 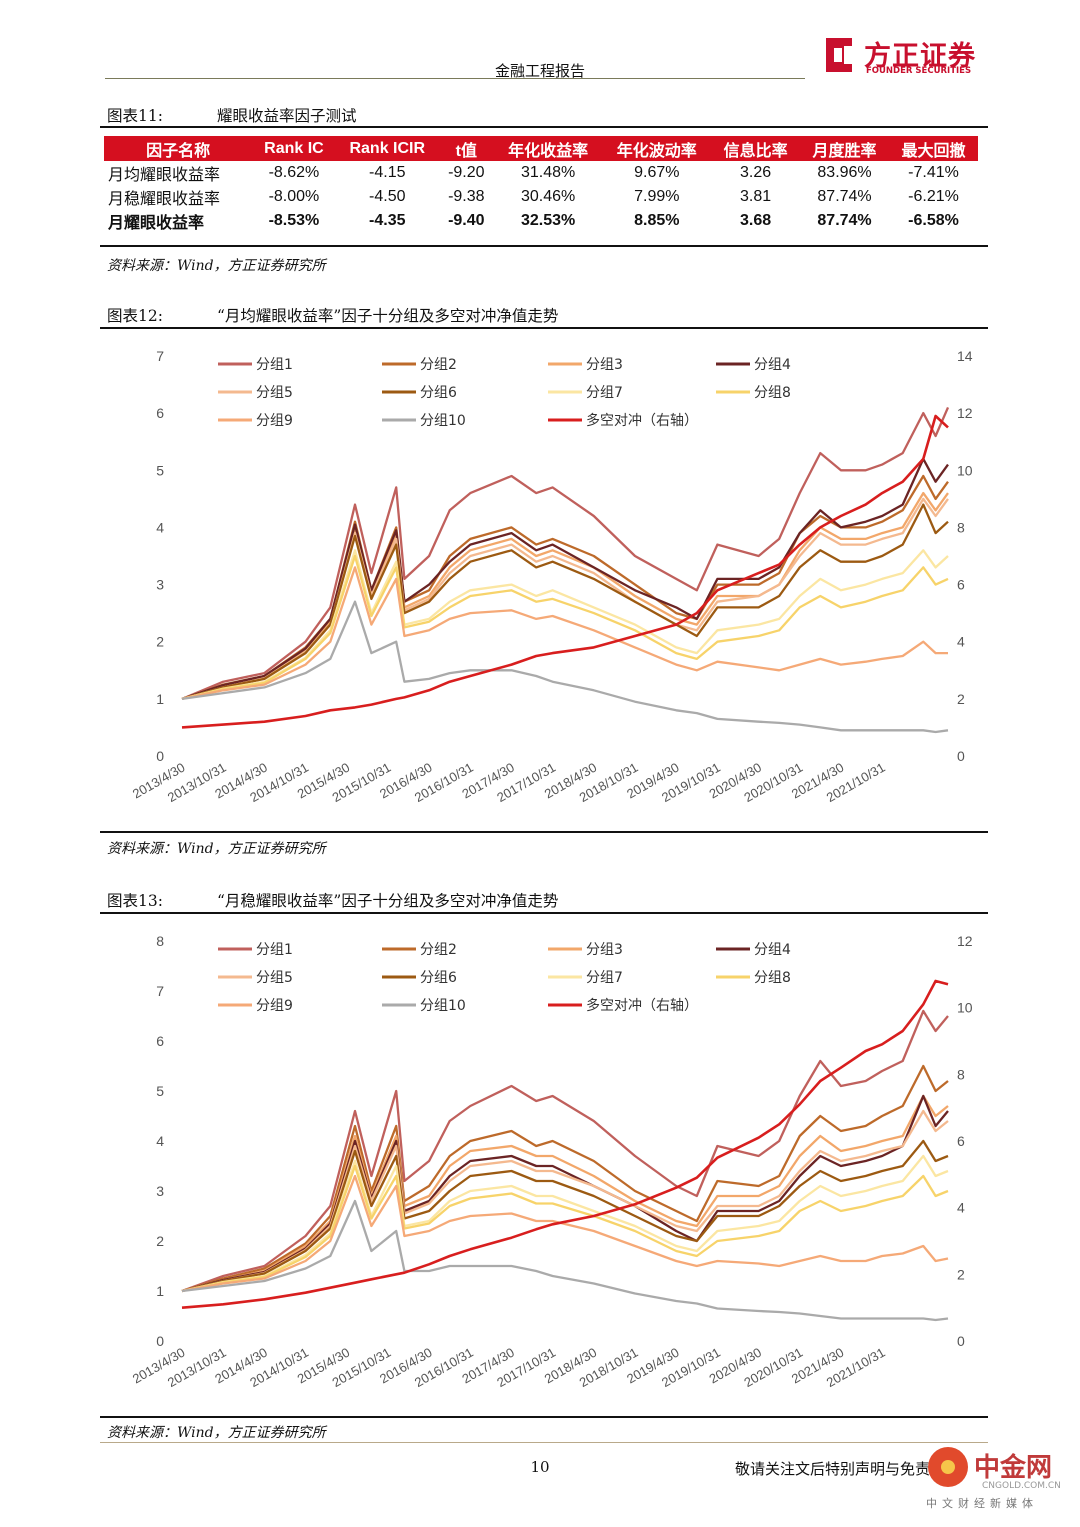 What do you see at coordinates (164, 199) in the screenshot?
I see `table-cell: 月稳耀眼收益率` at bounding box center [164, 199].